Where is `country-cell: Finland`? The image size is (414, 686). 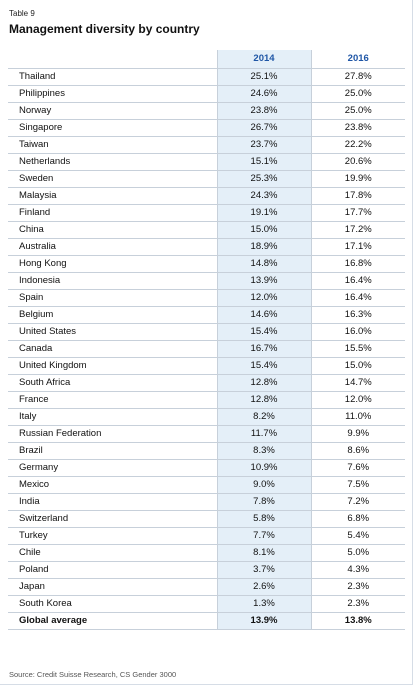 country-cell: Finland is located at coordinates (112, 213).